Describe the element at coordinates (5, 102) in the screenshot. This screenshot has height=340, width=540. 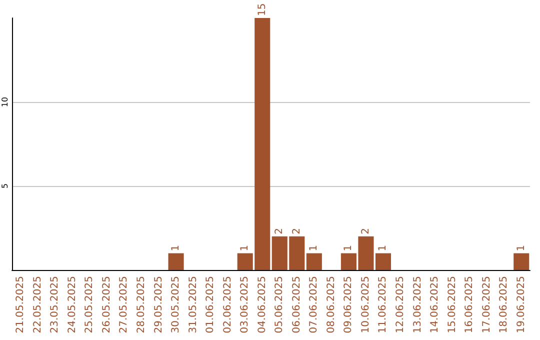
I see `y-tick-label: 10` at that location.